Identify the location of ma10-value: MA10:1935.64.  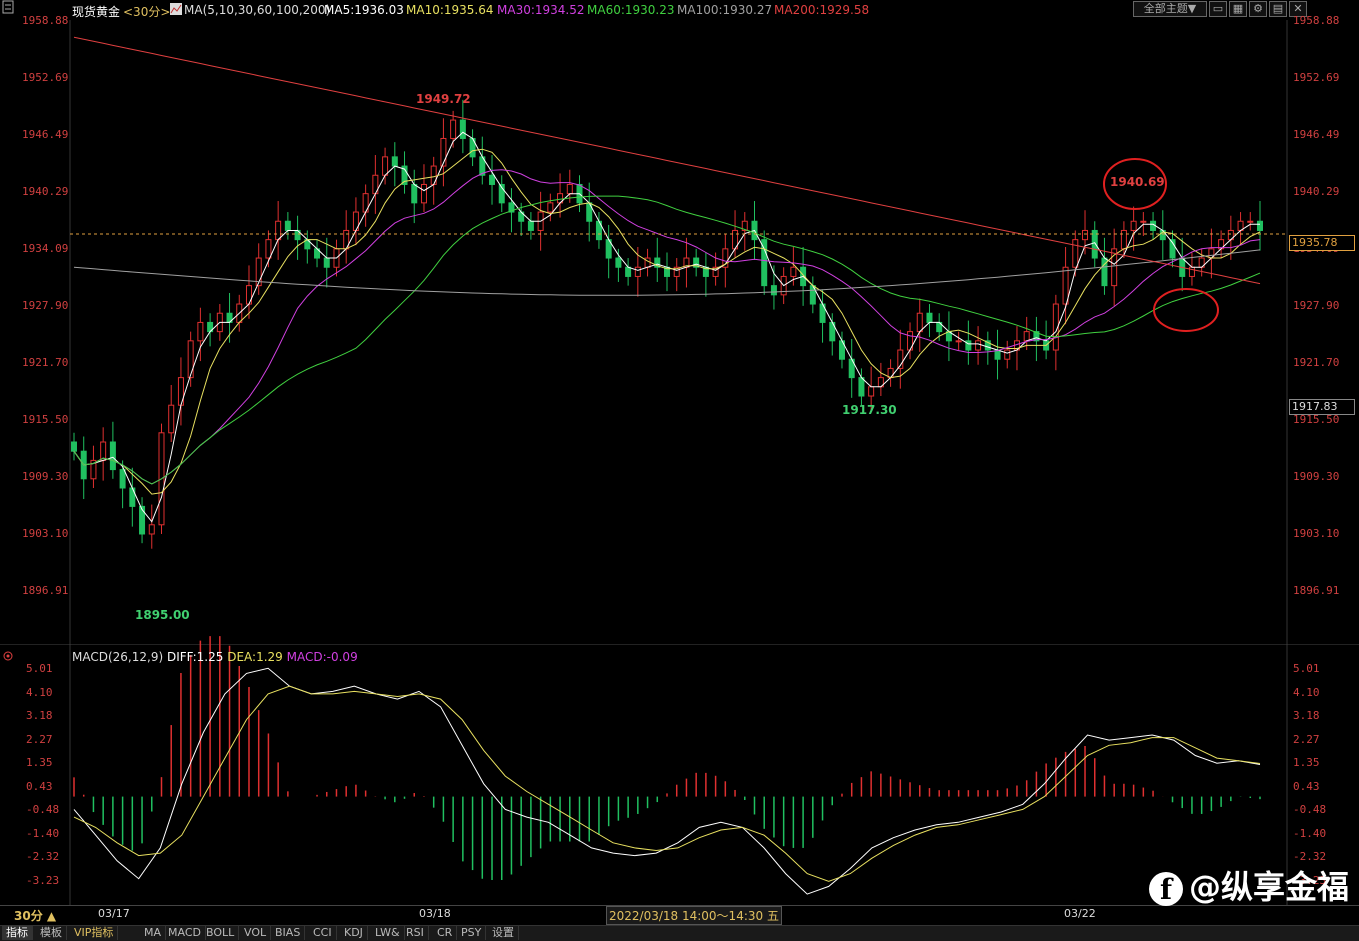
(450, 10).